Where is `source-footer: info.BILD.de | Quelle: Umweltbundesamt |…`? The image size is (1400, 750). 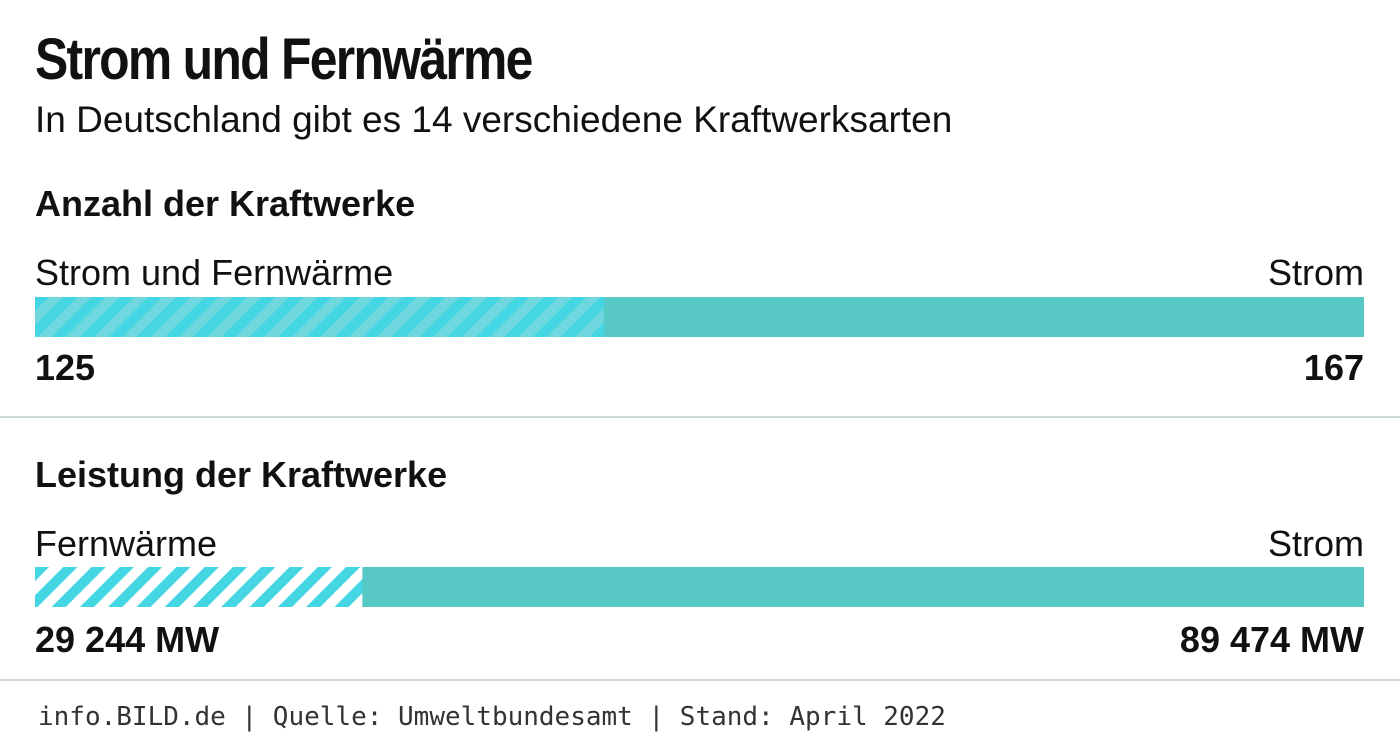 source-footer: info.BILD.de | Quelle: Umweltbundesamt |… is located at coordinates (492, 717).